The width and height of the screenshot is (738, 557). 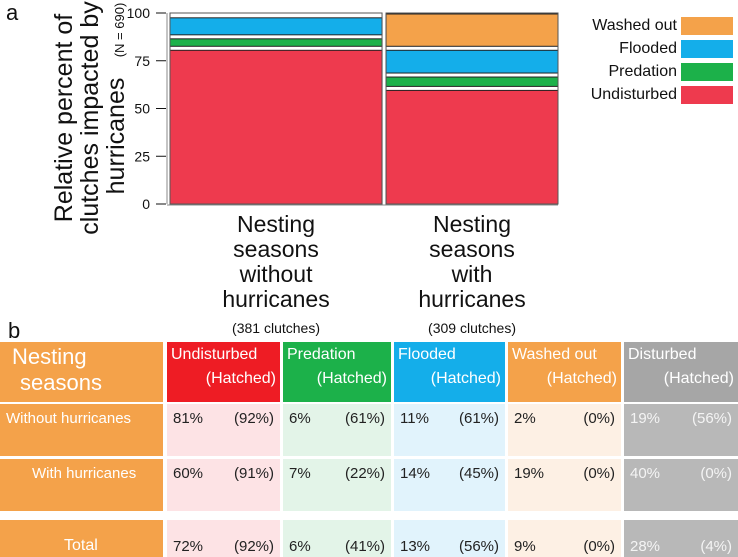 What do you see at coordinates (49, 356) in the screenshot?
I see `header-line: Nesting` at bounding box center [49, 356].